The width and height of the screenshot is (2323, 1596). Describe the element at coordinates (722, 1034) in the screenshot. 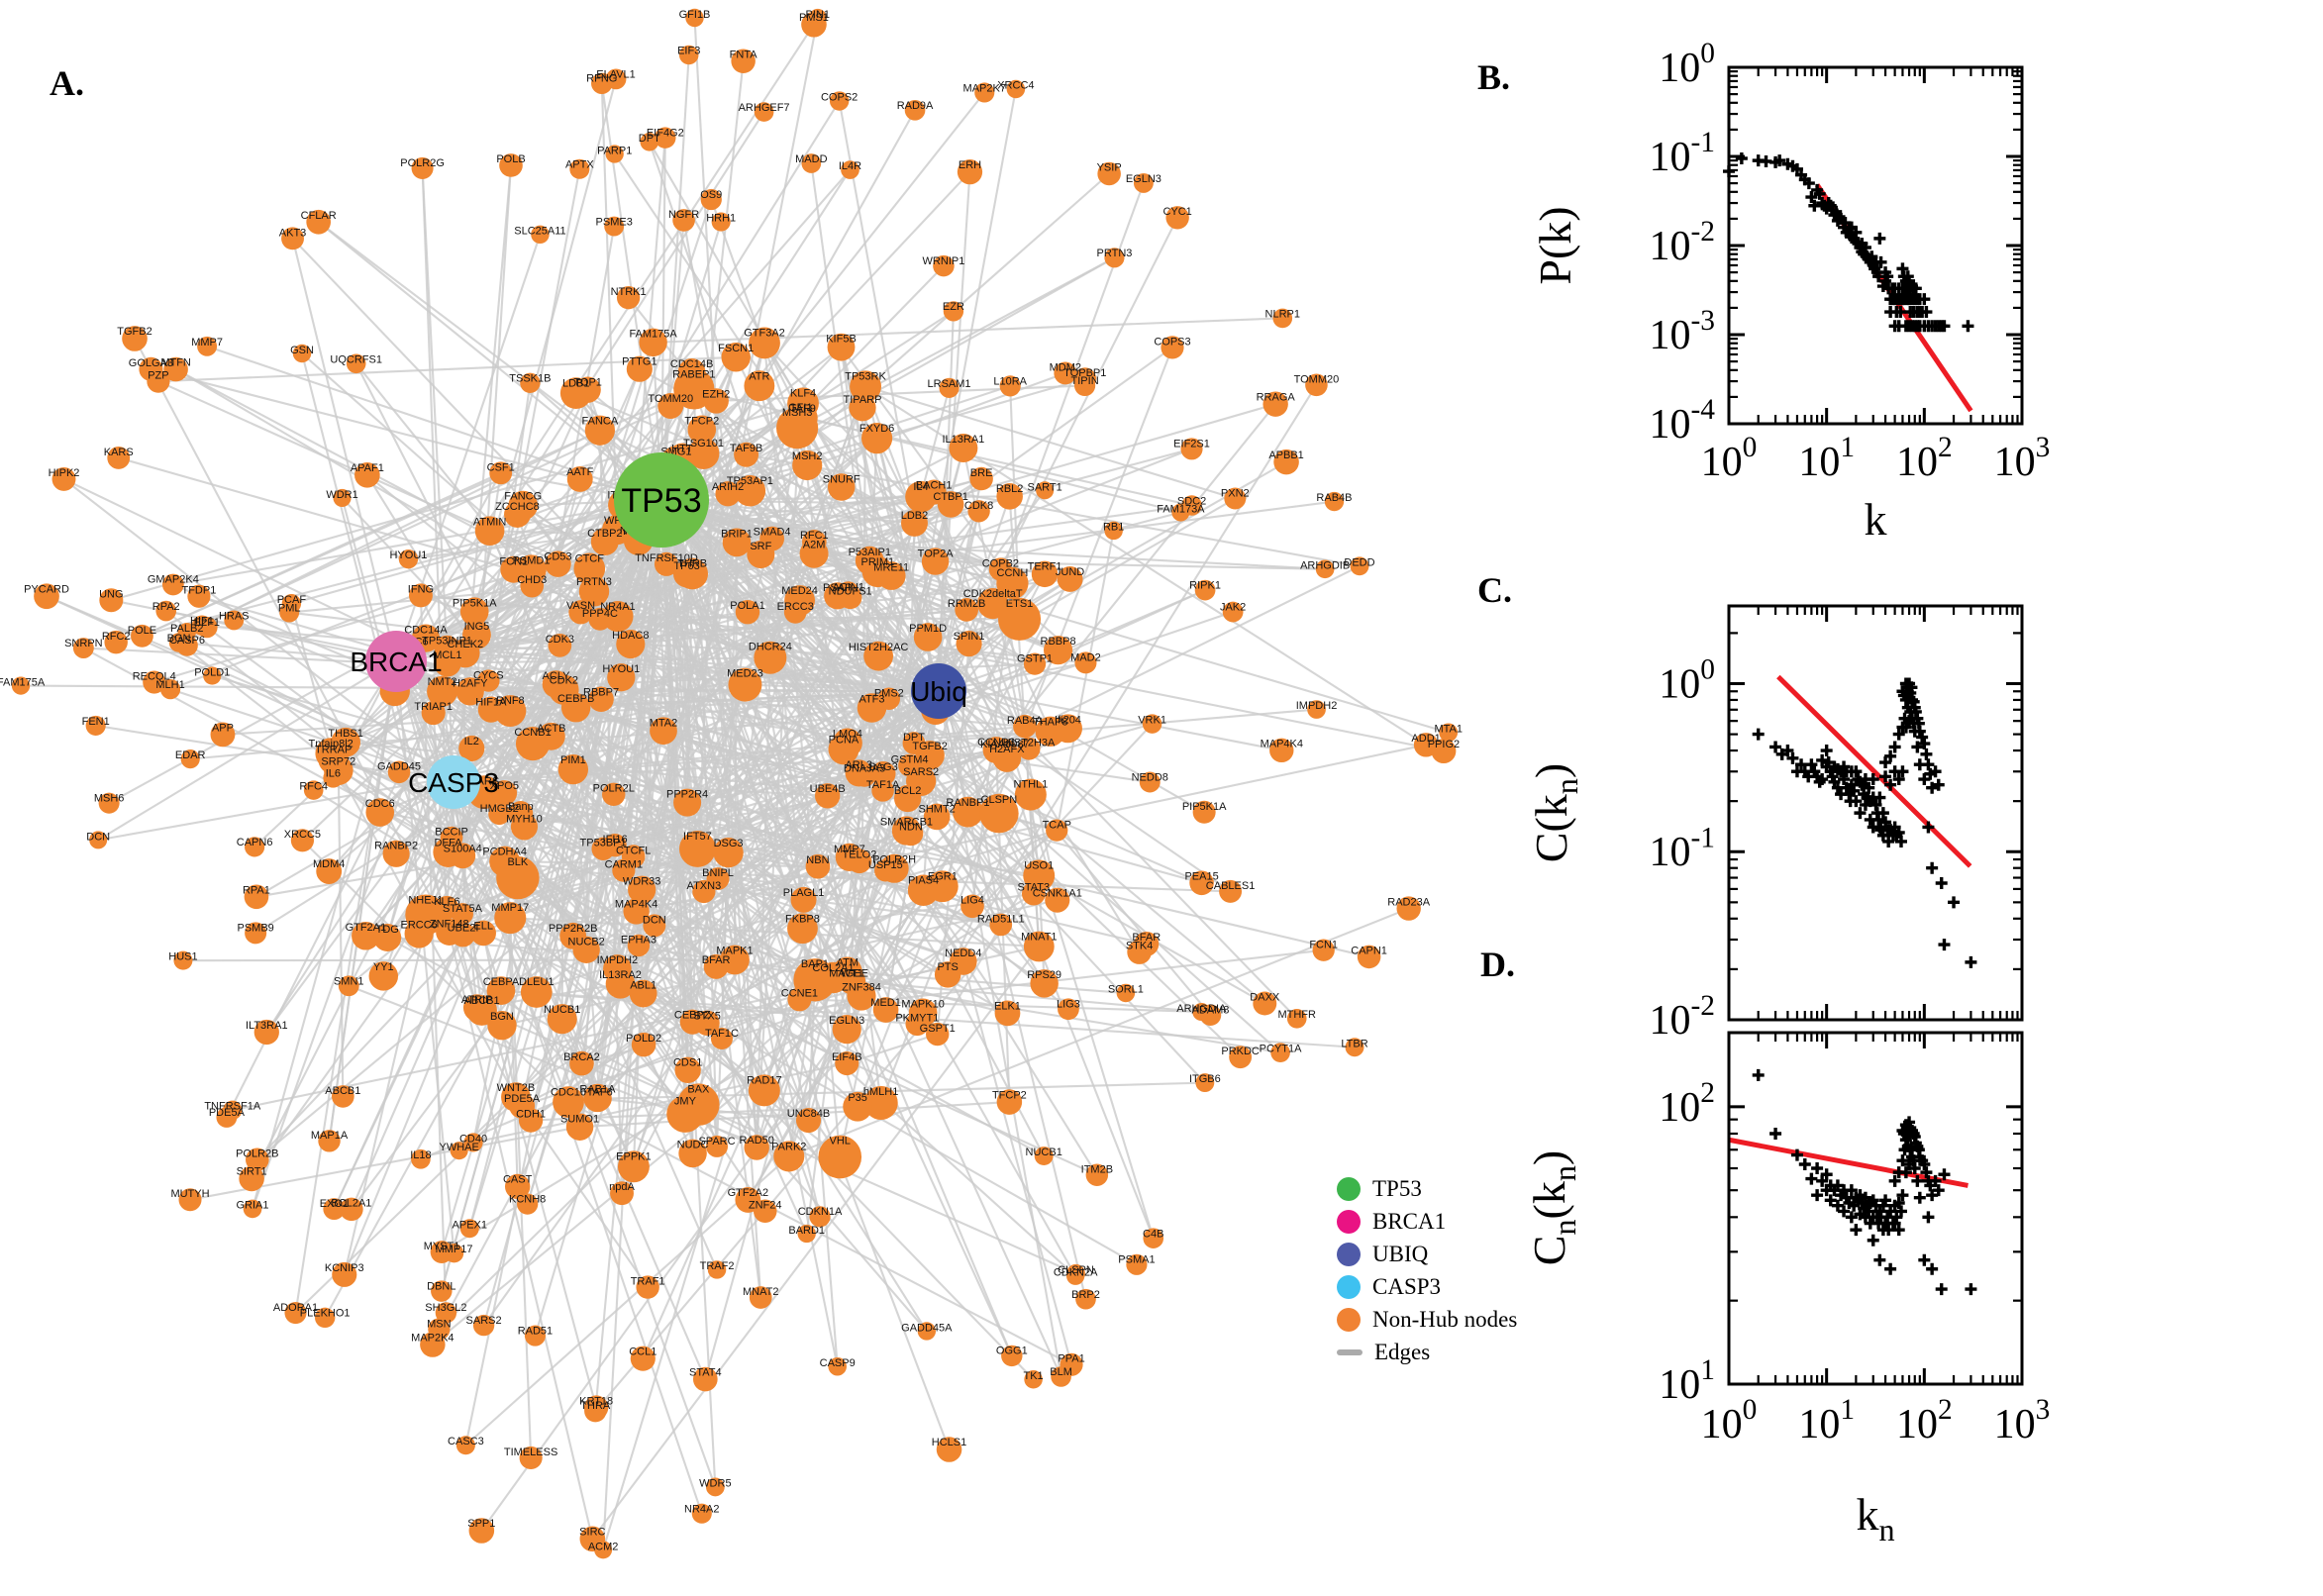

I see `gene-label: TAF1C` at that location.